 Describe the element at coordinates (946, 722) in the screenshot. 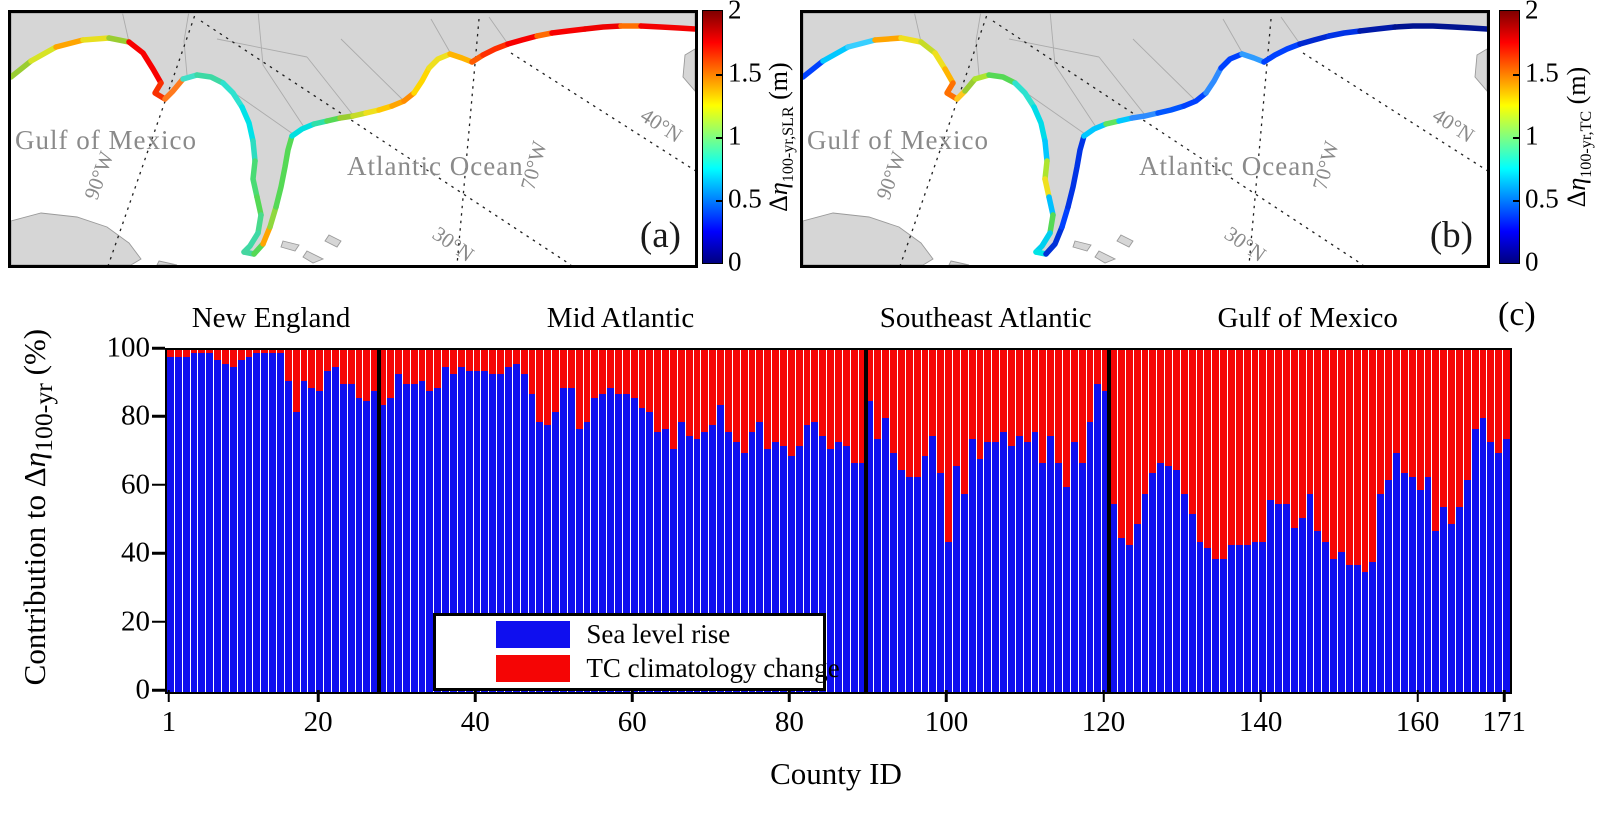

I see `x-tick-label: 100` at that location.